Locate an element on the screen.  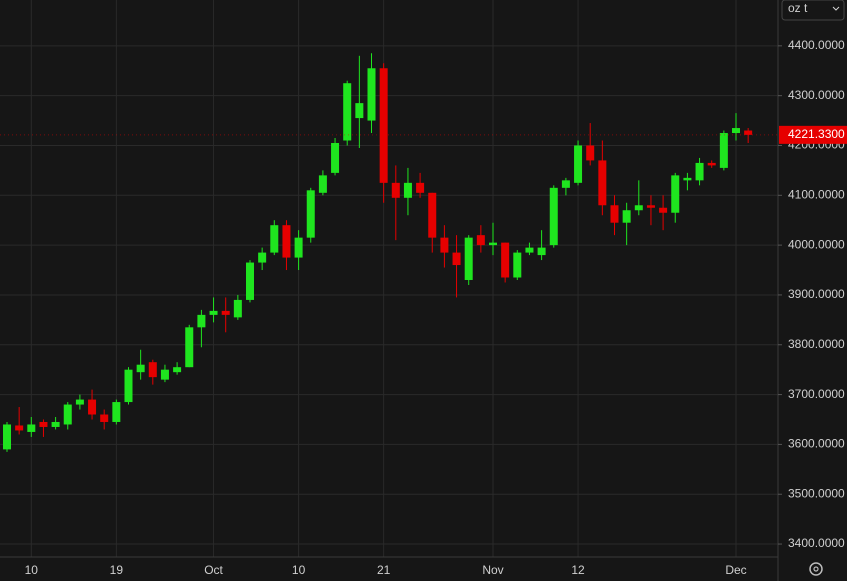
last-price-box is located at coordinates (813, 134).